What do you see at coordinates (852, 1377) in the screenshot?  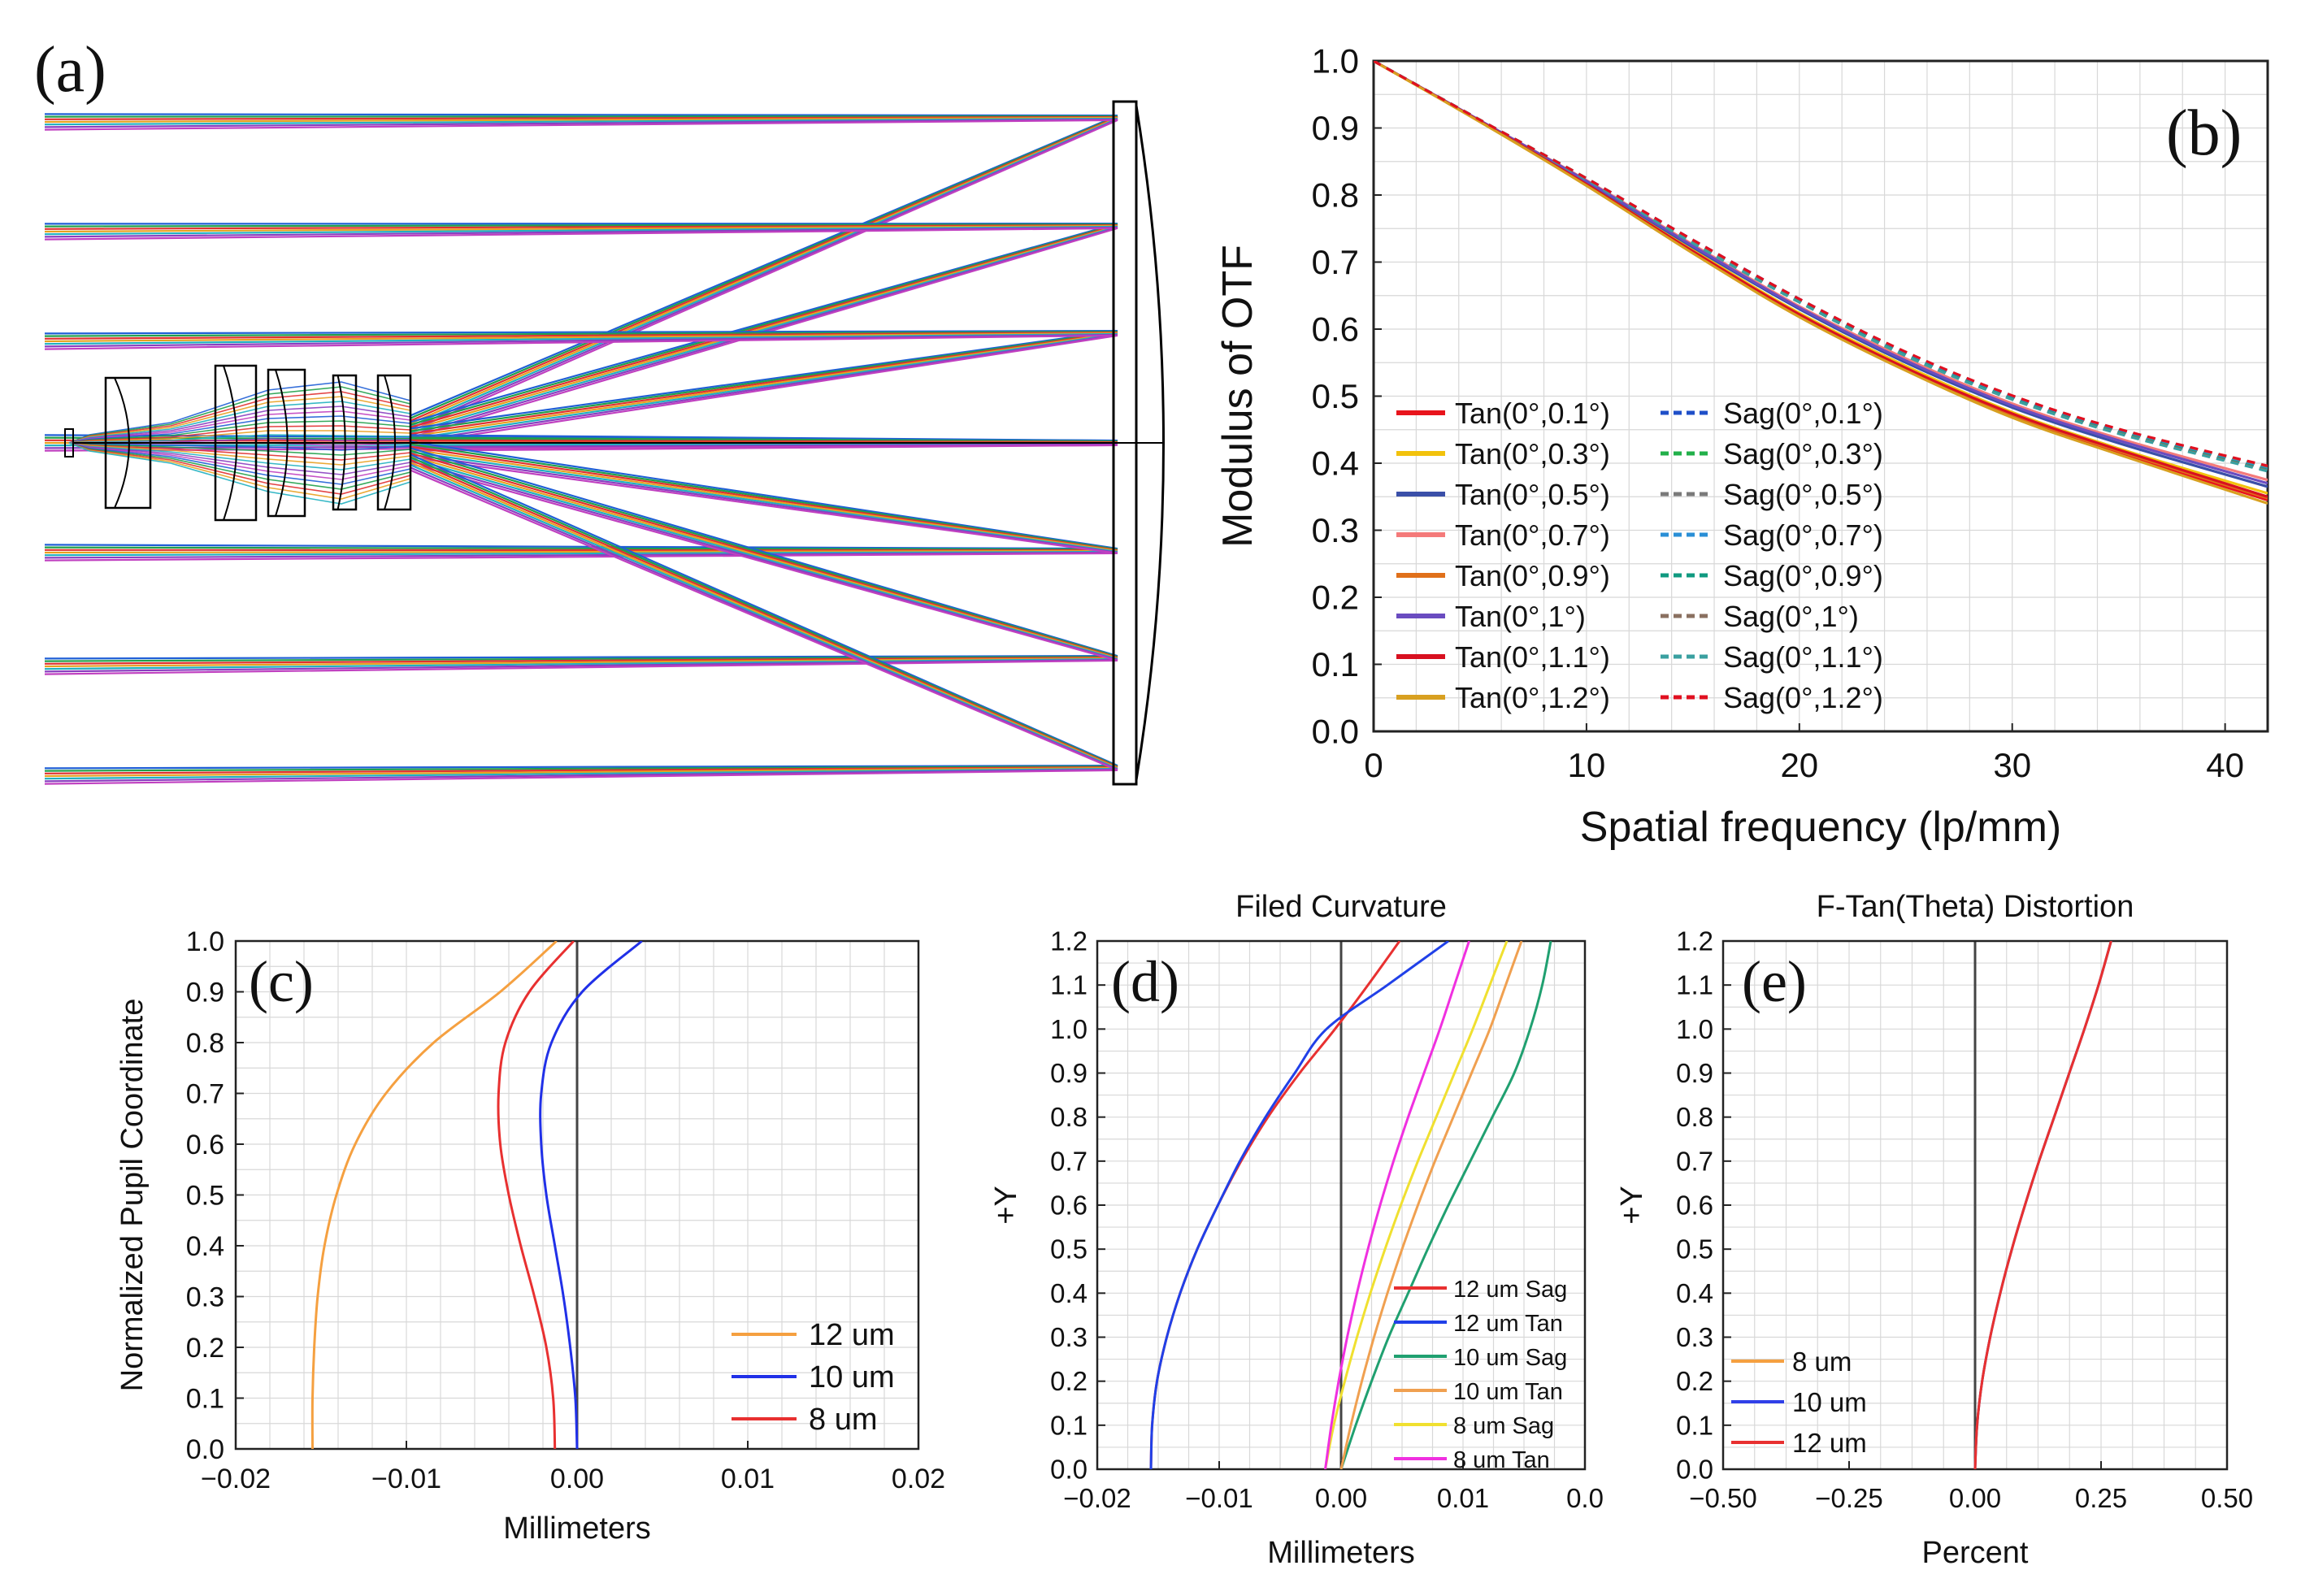 I see `legend-label: 10 um` at bounding box center [852, 1377].